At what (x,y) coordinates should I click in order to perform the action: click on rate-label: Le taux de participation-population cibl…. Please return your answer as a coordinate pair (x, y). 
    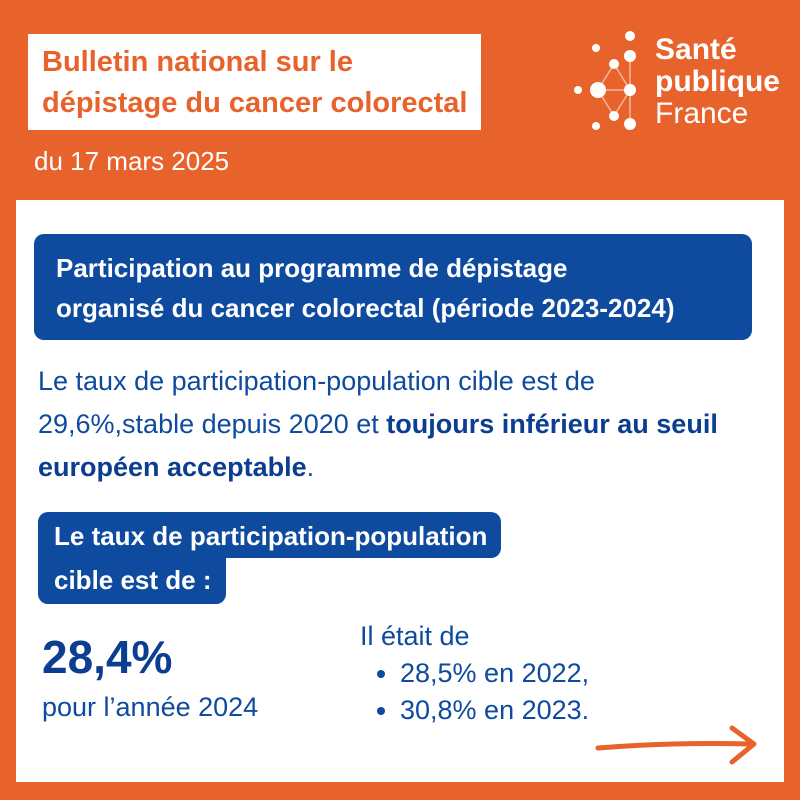
    Looking at the image, I should click on (270, 558).